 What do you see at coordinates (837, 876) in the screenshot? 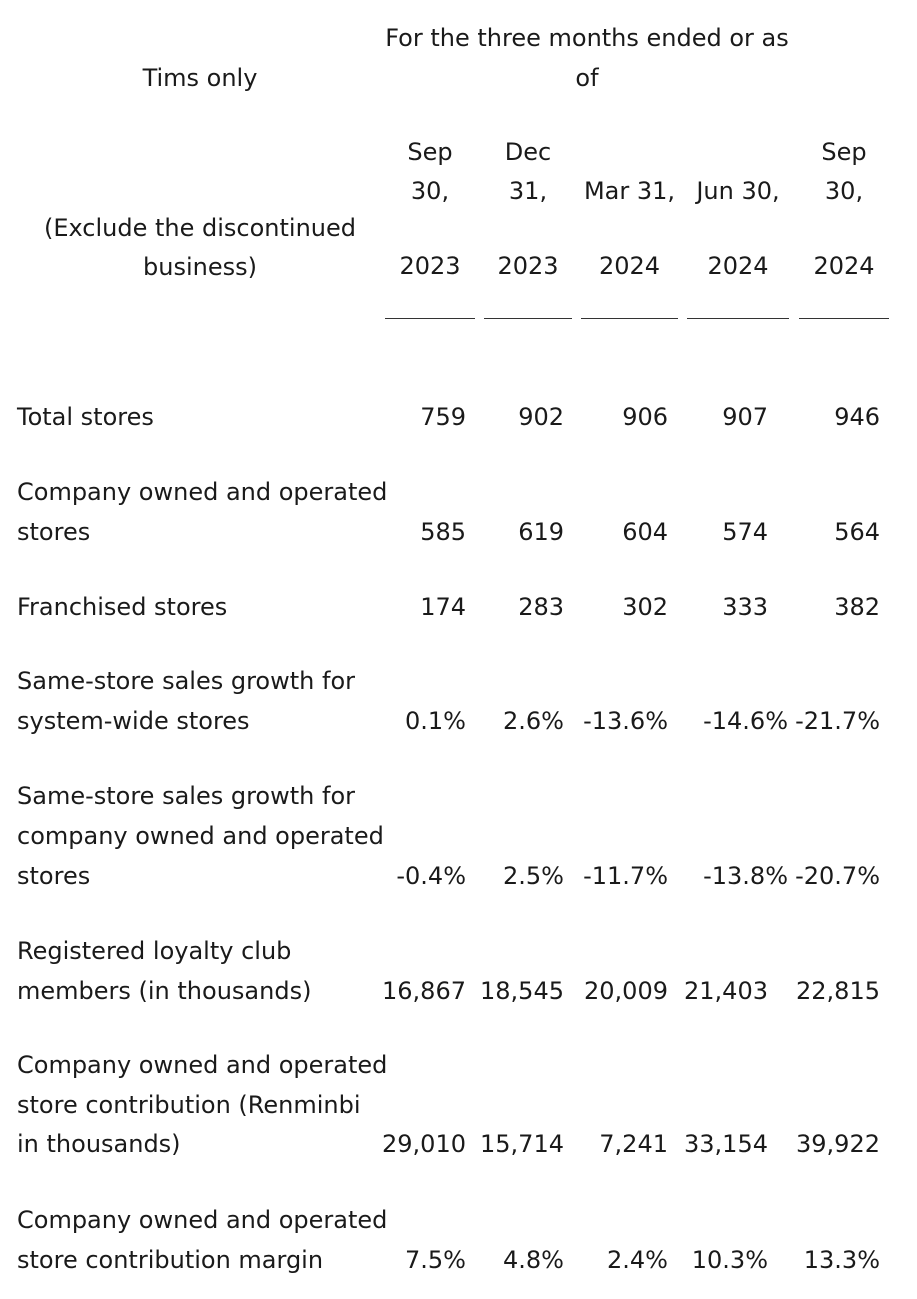
I see `row-5-value-5: -20.7%` at bounding box center [837, 876].